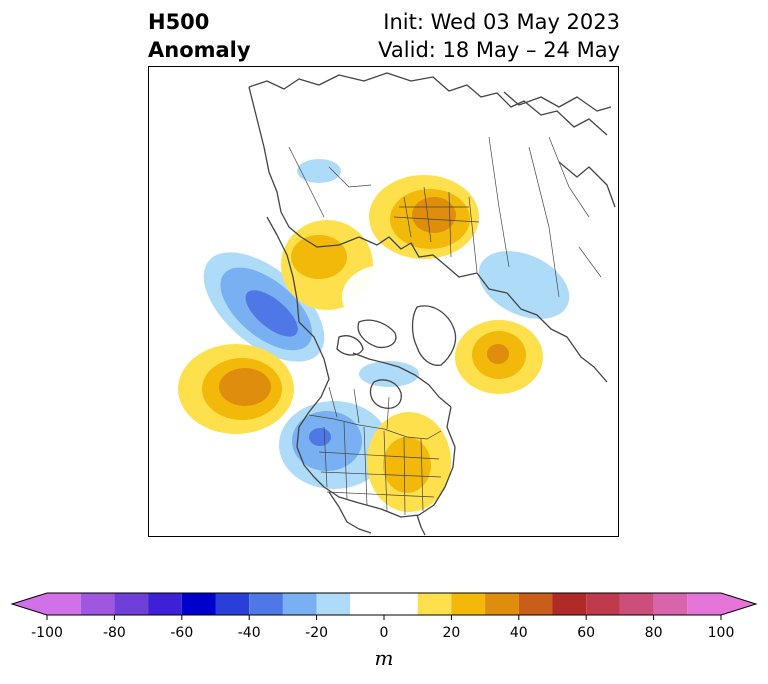 The width and height of the screenshot is (768, 684). Describe the element at coordinates (738, 604) in the screenshot. I see `colorbar-extend-max` at that location.